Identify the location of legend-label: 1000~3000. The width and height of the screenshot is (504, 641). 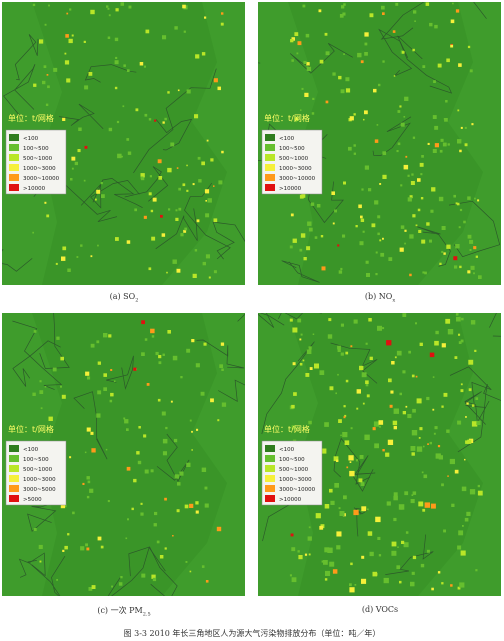
(39, 480).